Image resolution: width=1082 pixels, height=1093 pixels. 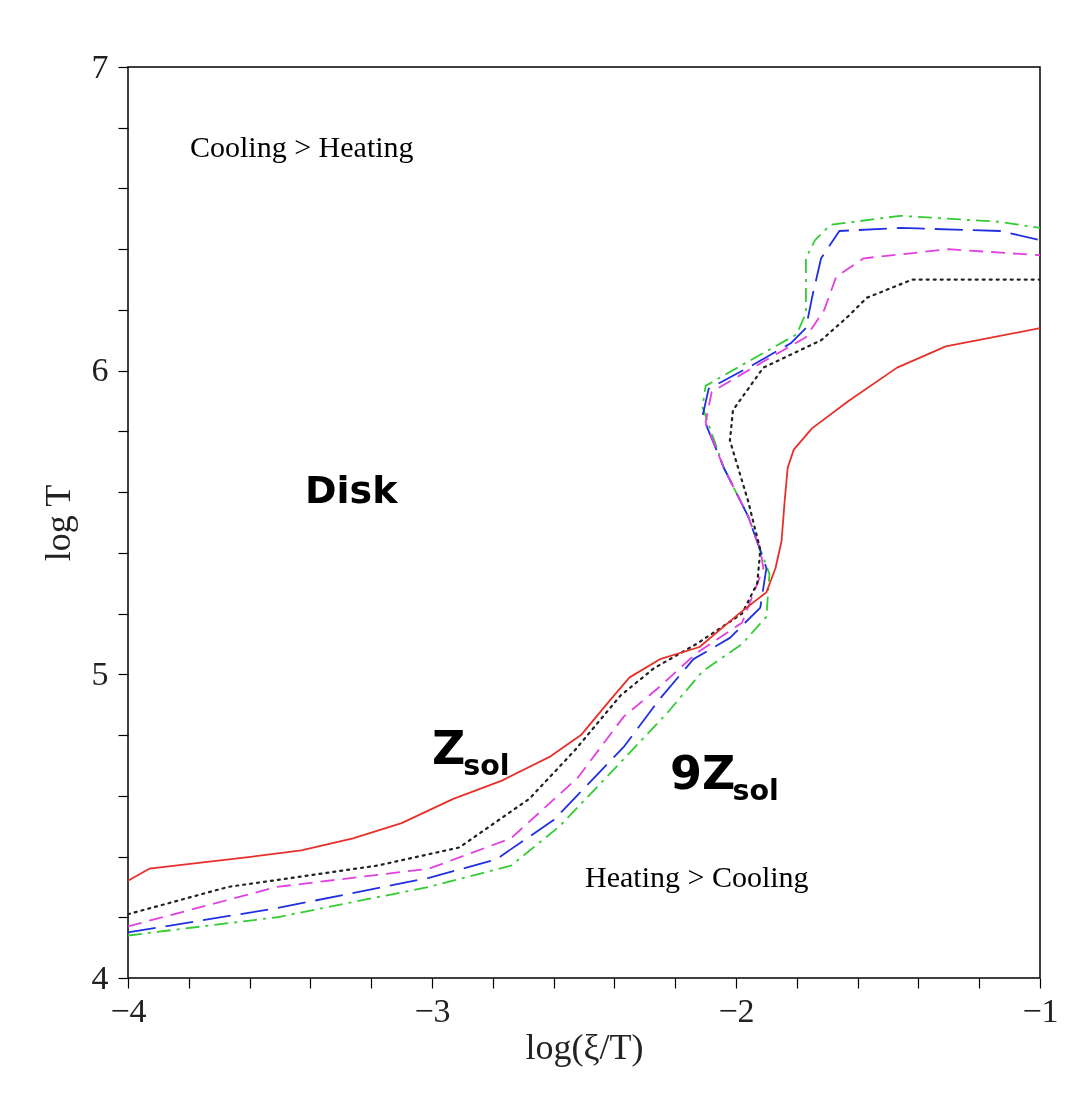 I want to click on annotation: Heating > Cooling, so click(x=697, y=876).